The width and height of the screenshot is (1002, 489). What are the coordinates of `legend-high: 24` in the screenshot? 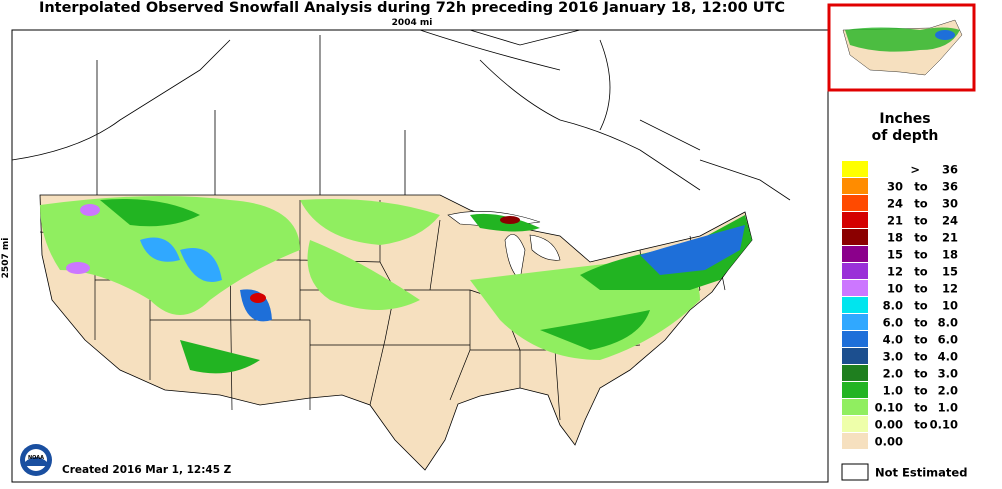 It's located at (950, 221).